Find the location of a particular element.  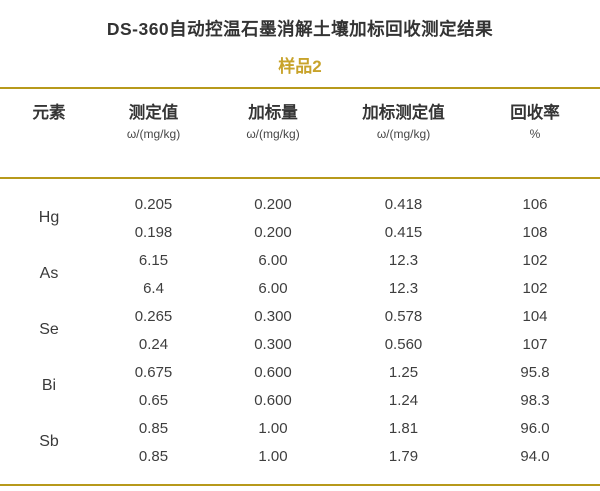

col-header-unit: % is located at coordinates (535, 134).